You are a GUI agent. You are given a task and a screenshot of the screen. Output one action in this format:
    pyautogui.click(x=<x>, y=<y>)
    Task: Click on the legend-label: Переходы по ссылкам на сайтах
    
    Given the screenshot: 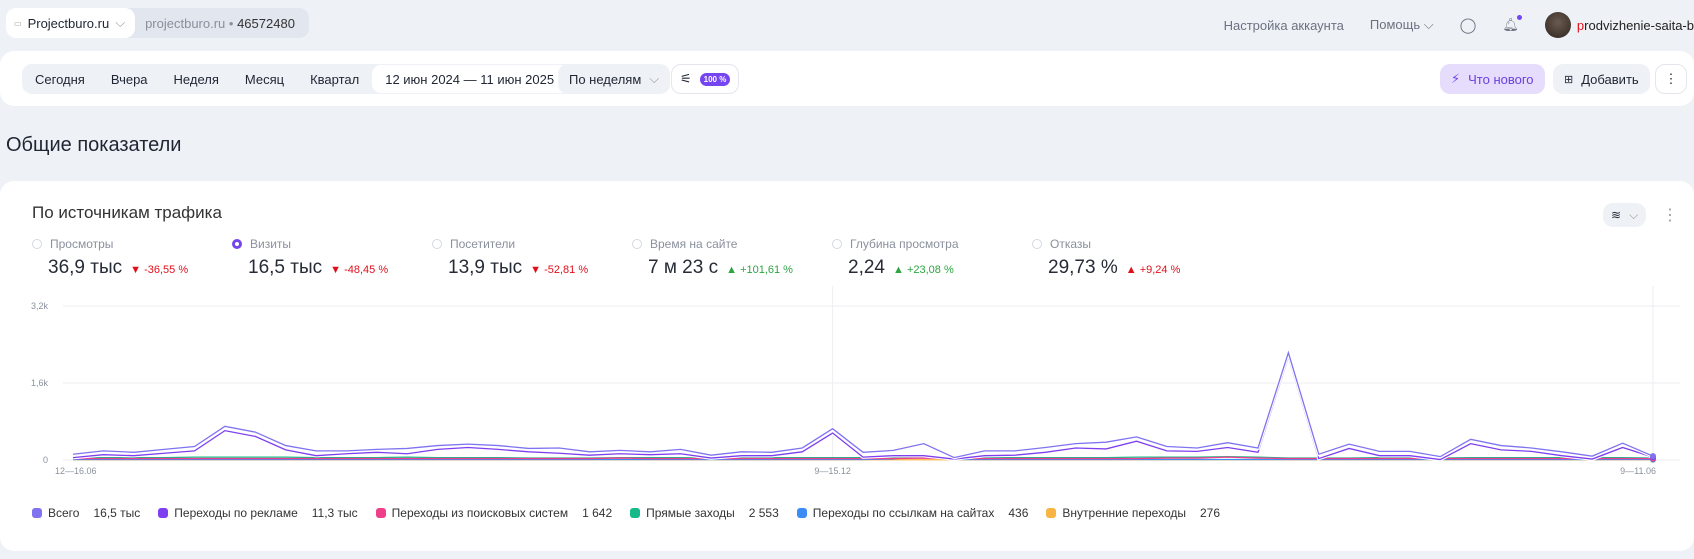 What is the action you would take?
    pyautogui.click(x=903, y=513)
    